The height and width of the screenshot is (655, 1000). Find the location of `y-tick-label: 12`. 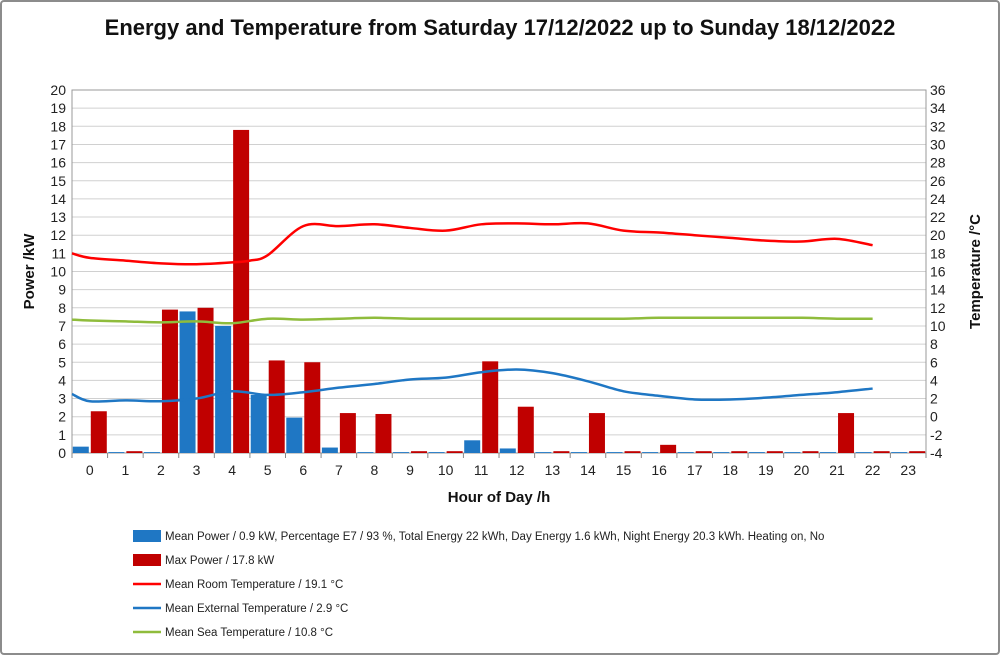

y-tick-label: 12 is located at coordinates (58, 235).